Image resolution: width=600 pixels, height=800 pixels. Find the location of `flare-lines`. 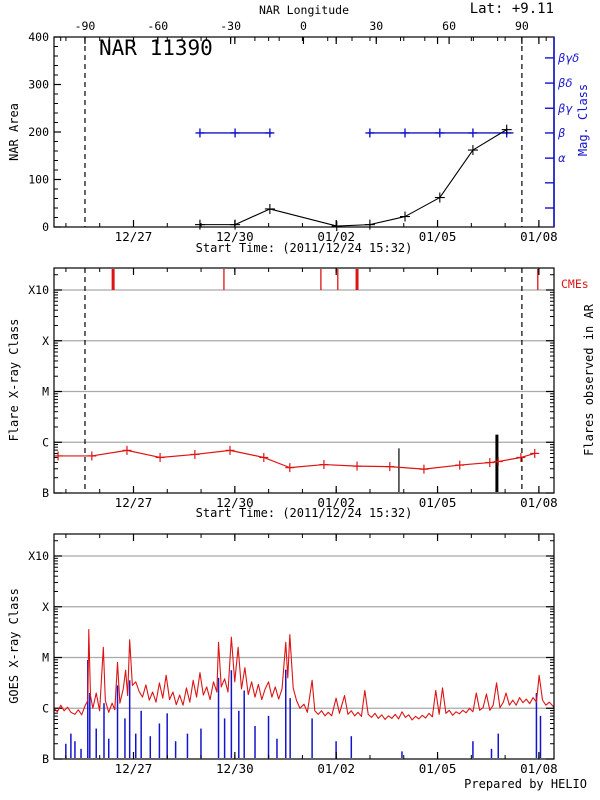

flare-lines is located at coordinates (448, 463).